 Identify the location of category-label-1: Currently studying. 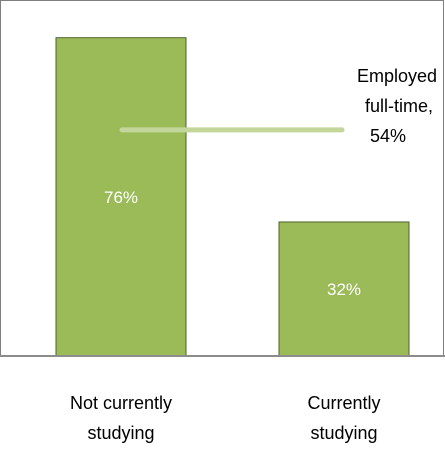
(343, 418).